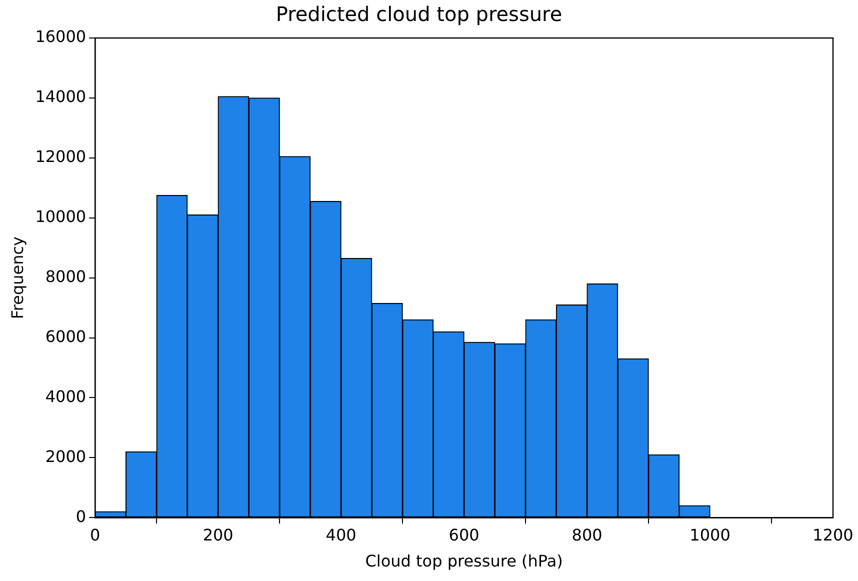  Describe the element at coordinates (95, 534) in the screenshot. I see `x-tick-label: 0` at that location.